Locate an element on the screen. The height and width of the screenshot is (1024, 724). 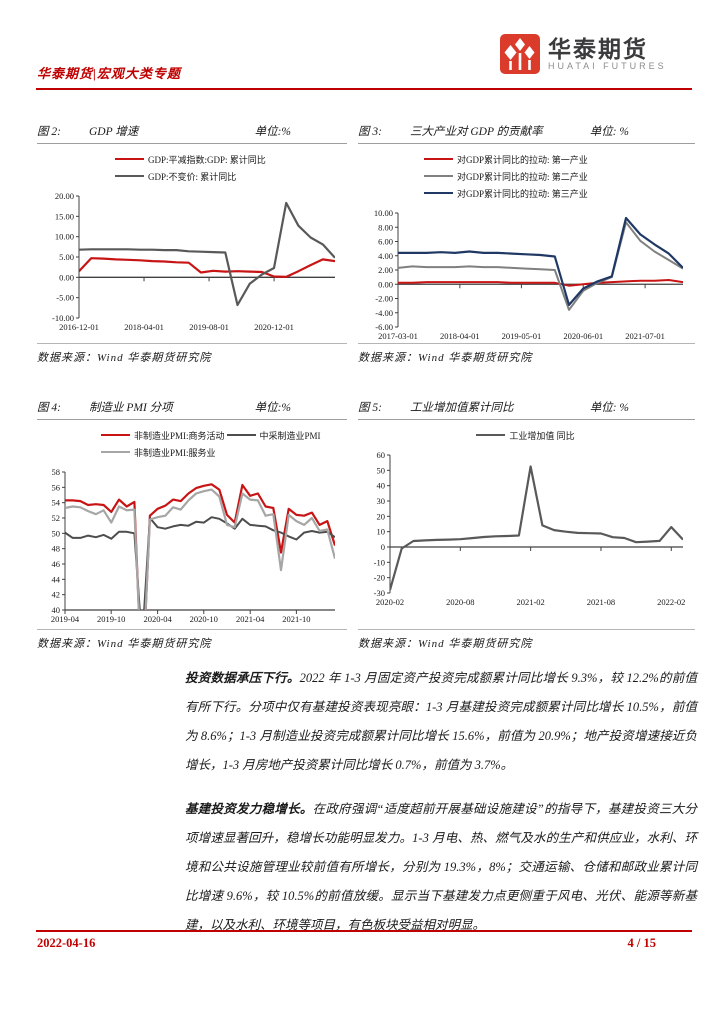
figure-number: 图 4: is located at coordinates (49, 407).